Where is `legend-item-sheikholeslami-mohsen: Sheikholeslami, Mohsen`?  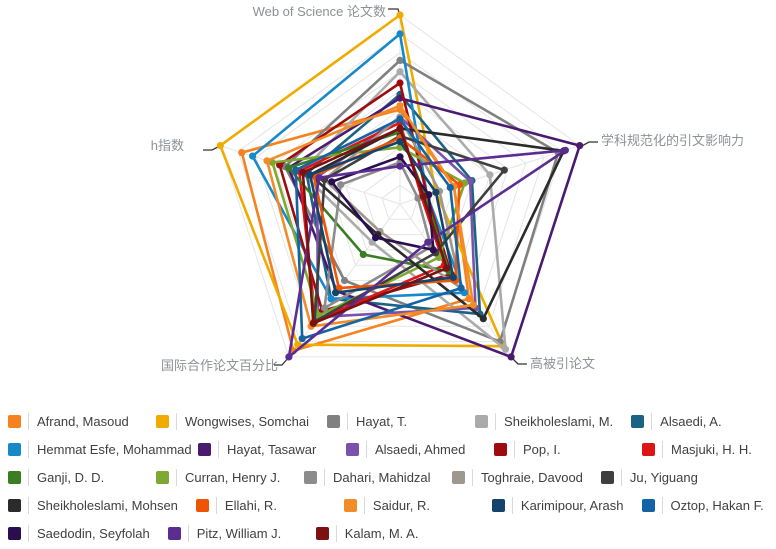 legend-item-sheikholeslami-mohsen: Sheikholeslami, Mohsen is located at coordinates (93, 505).